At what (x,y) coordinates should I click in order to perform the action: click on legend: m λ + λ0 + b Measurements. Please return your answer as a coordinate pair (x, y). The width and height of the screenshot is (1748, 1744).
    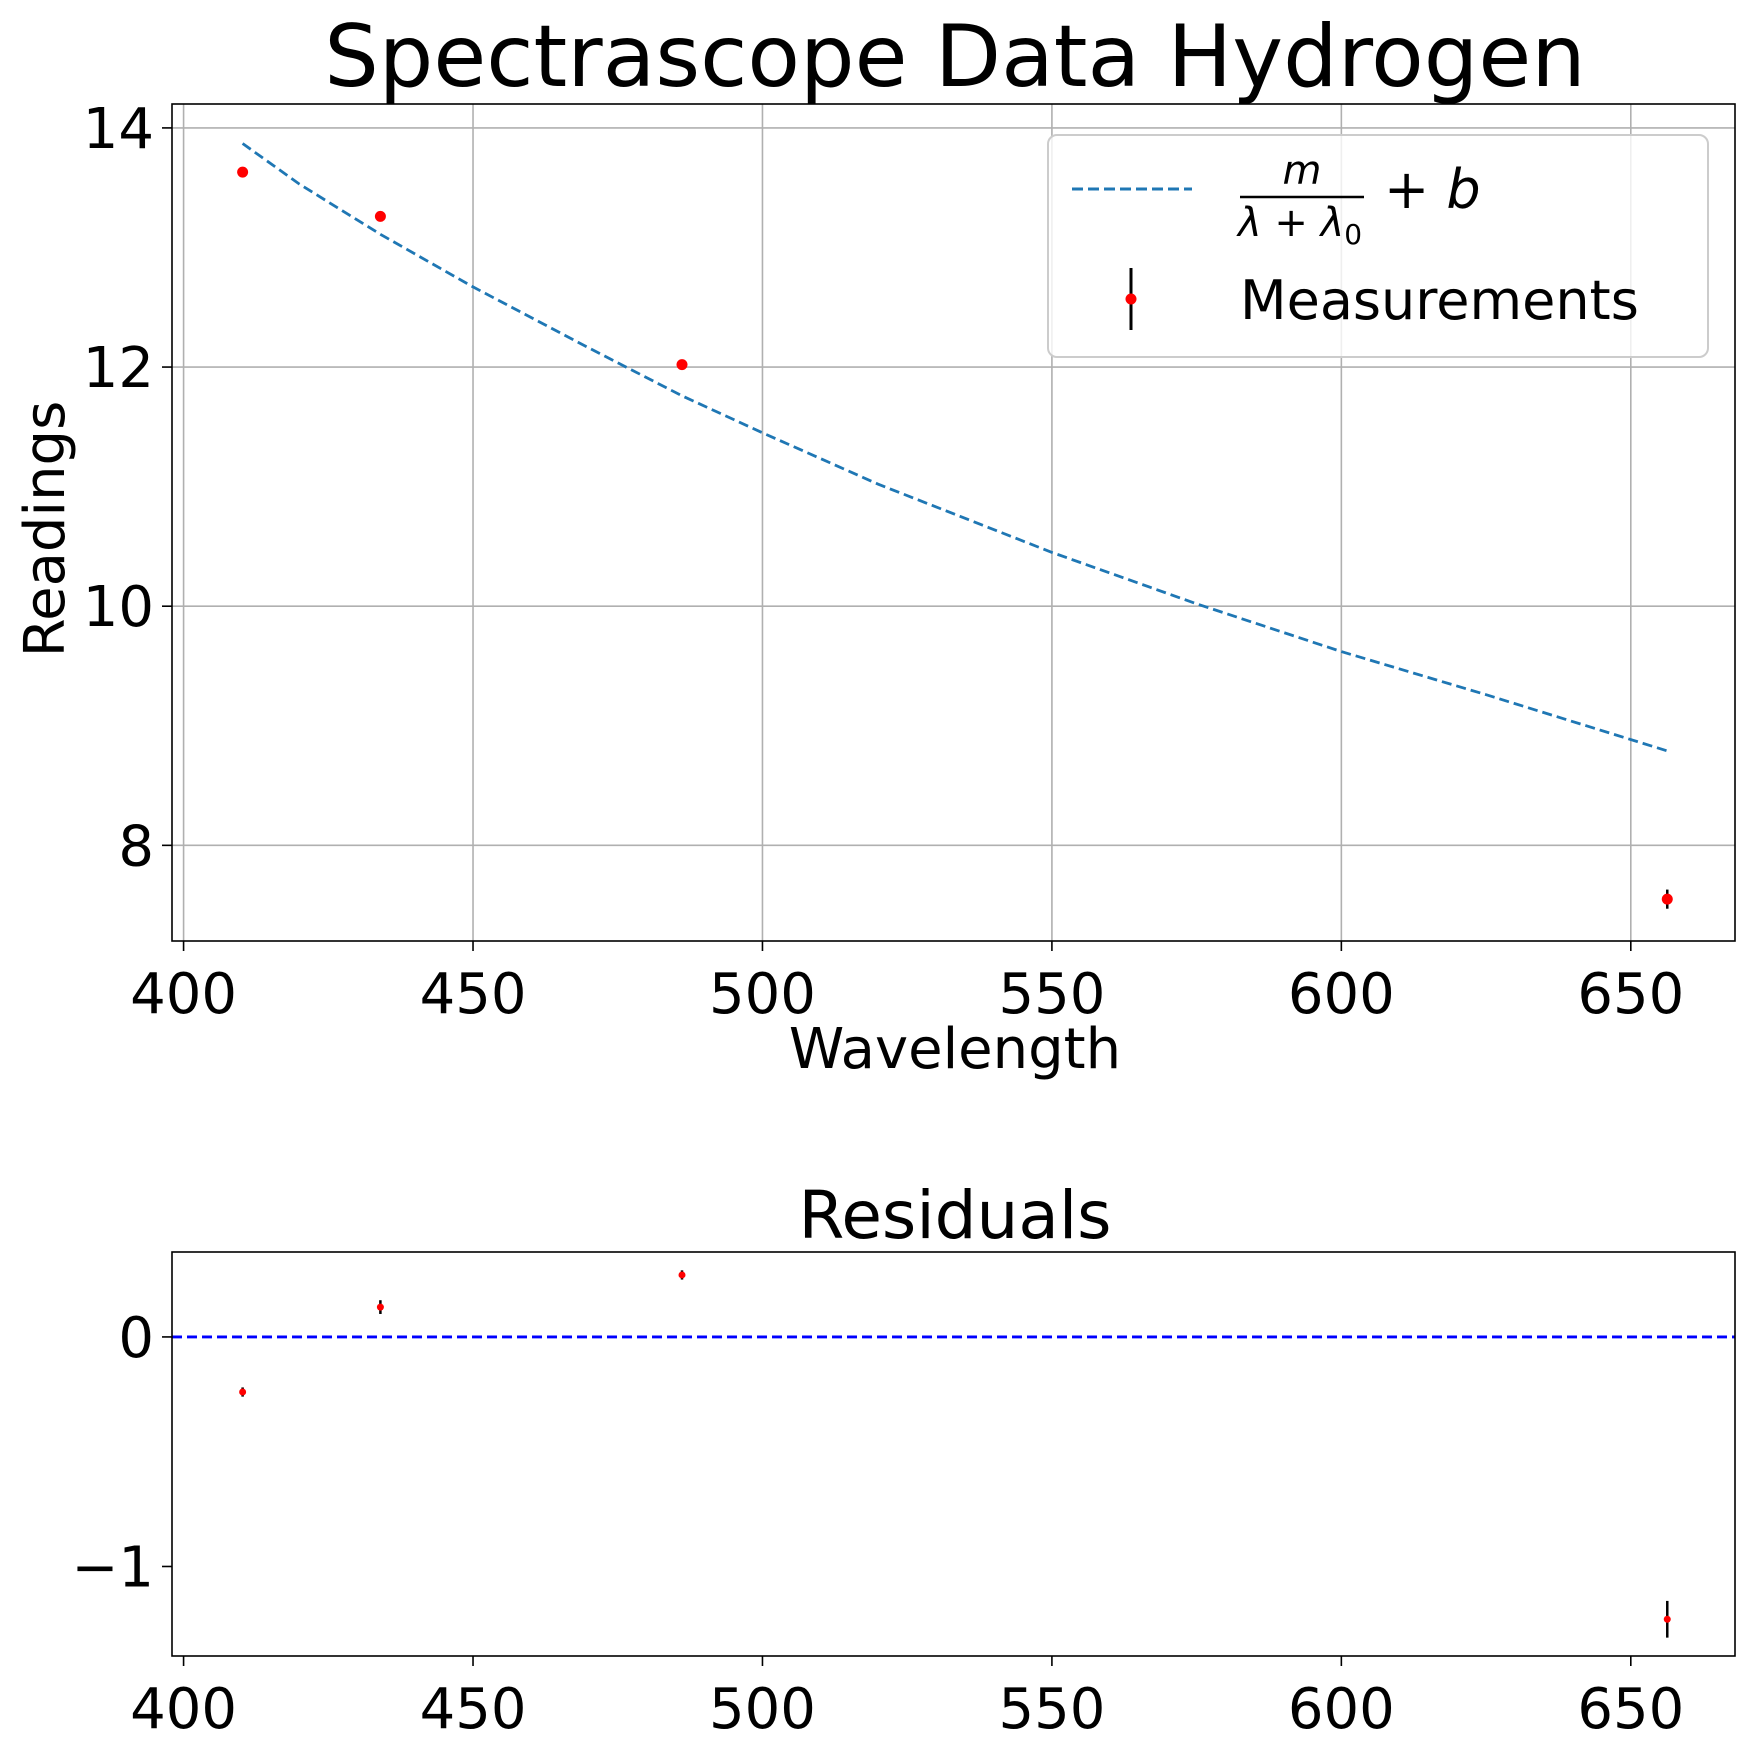
    Looking at the image, I should click on (1378, 246).